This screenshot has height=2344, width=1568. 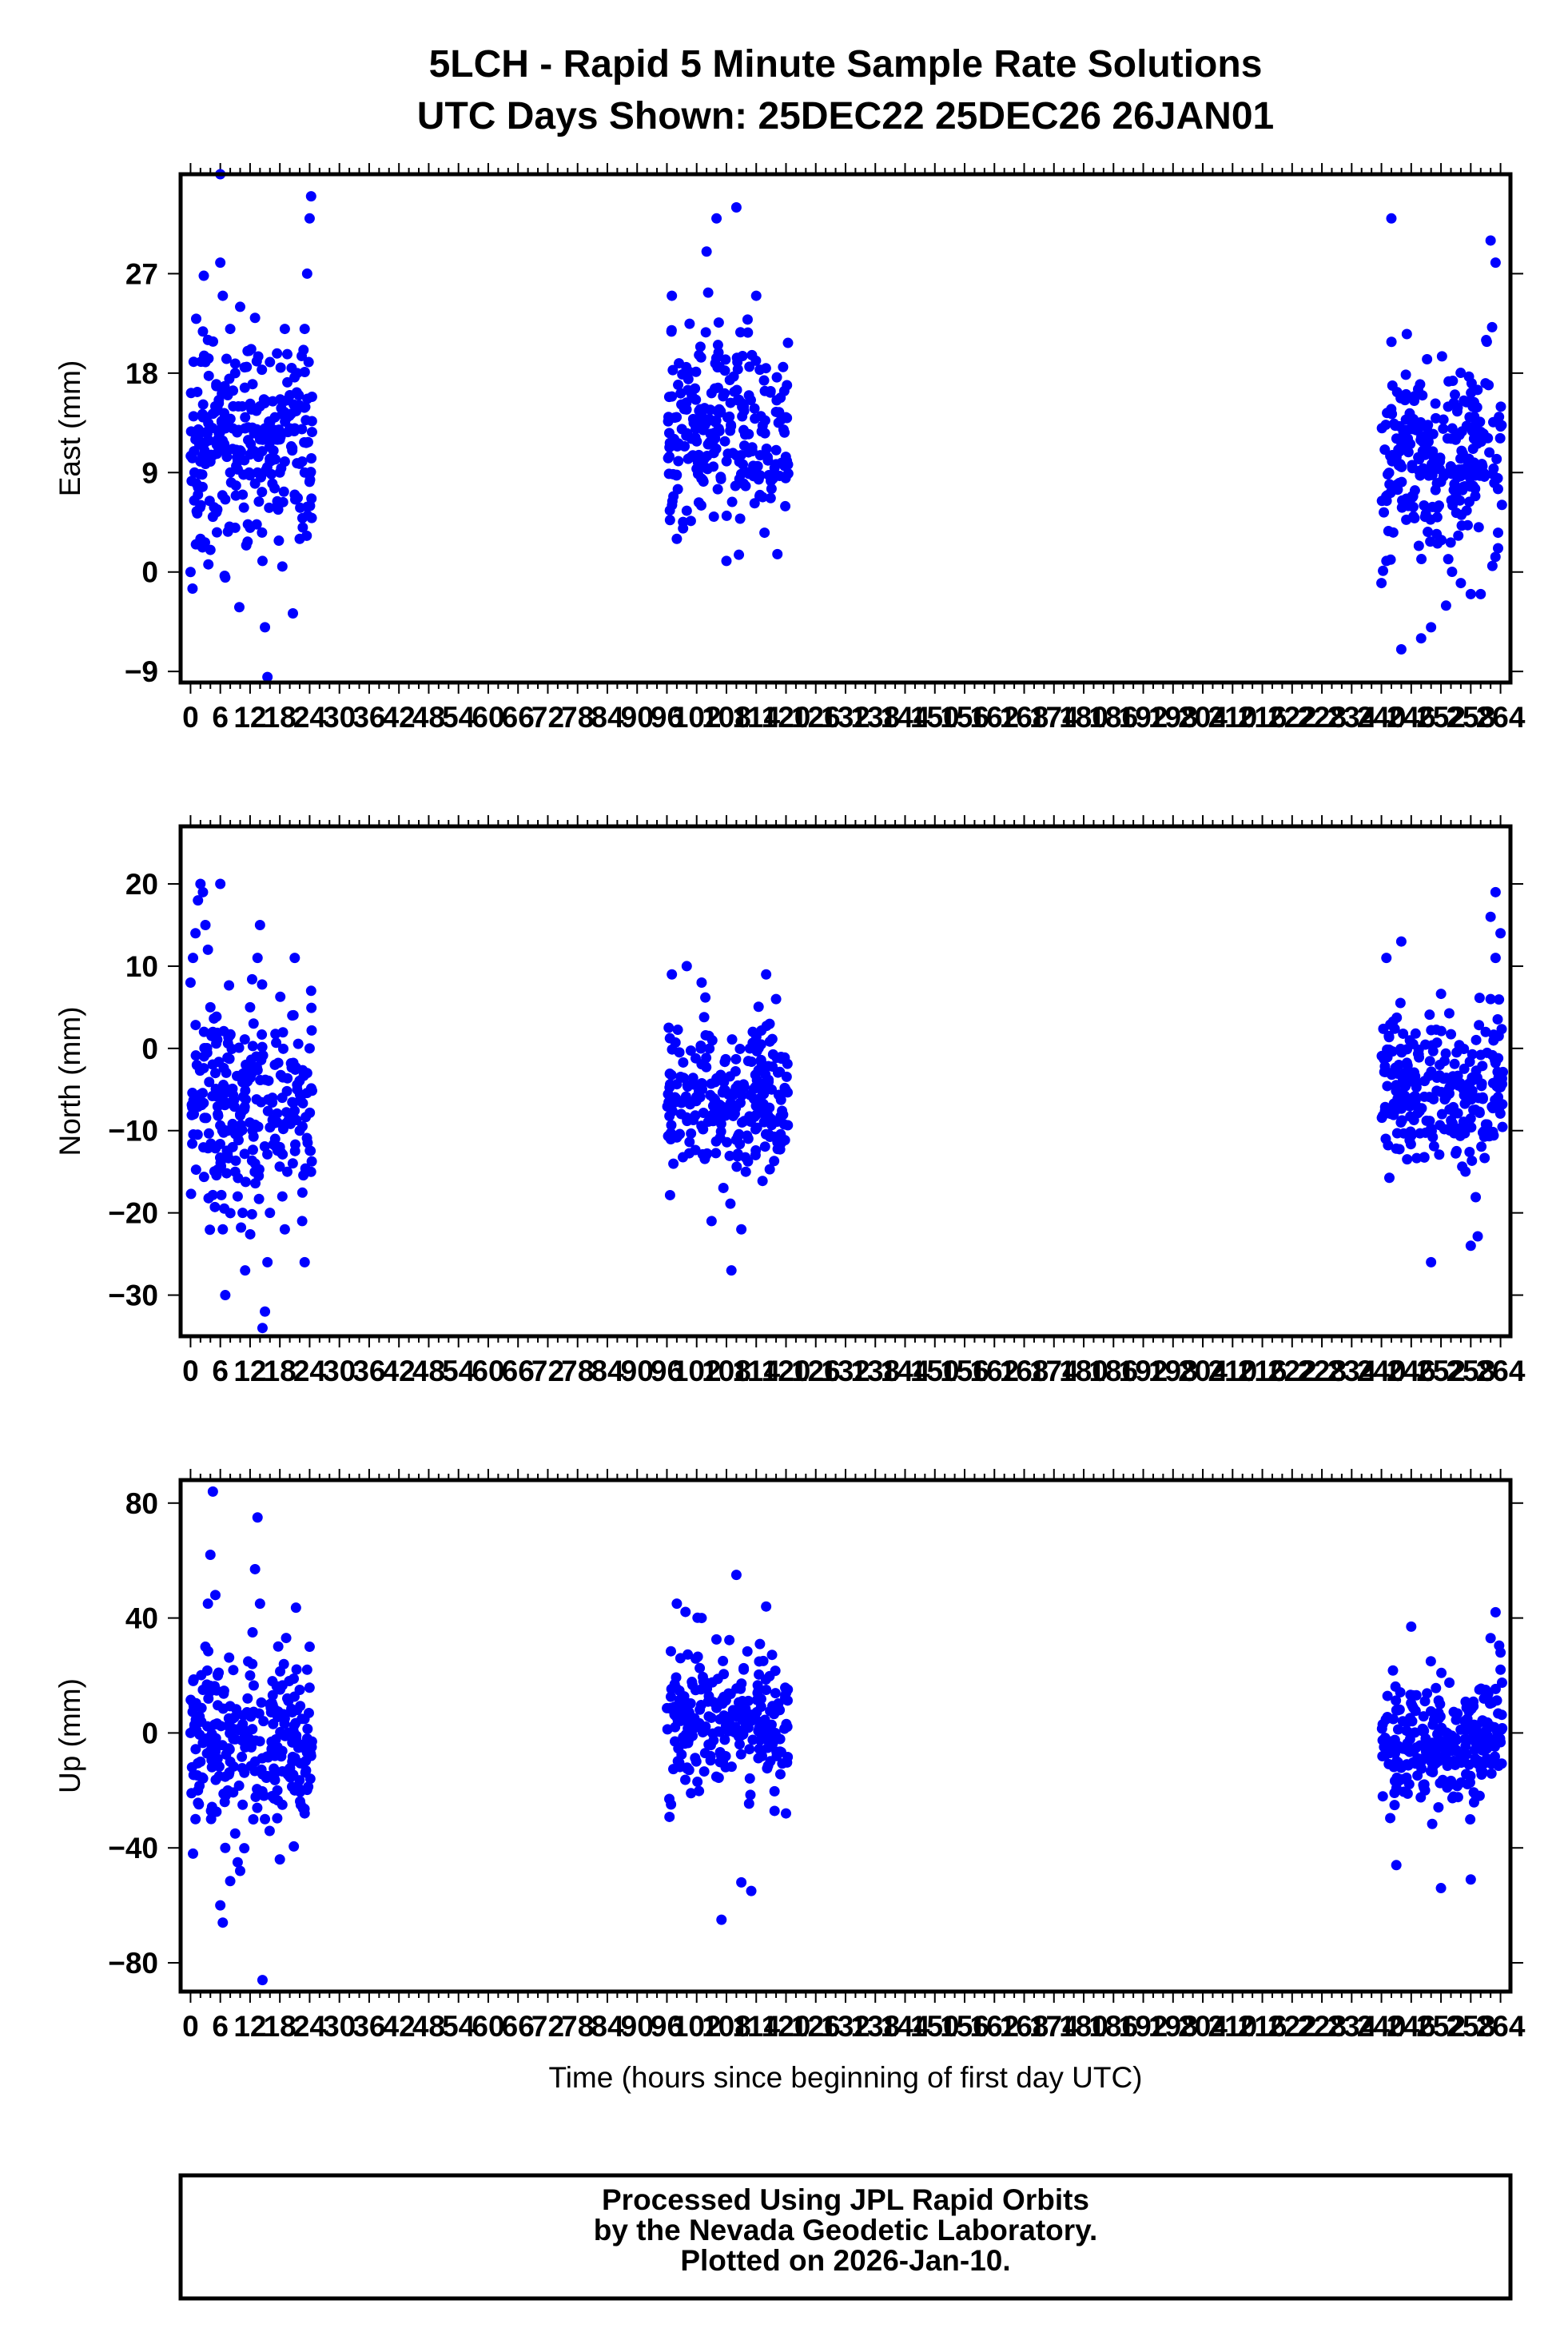 I want to click on x-tick-label: 72, so click(x=547, y=717).